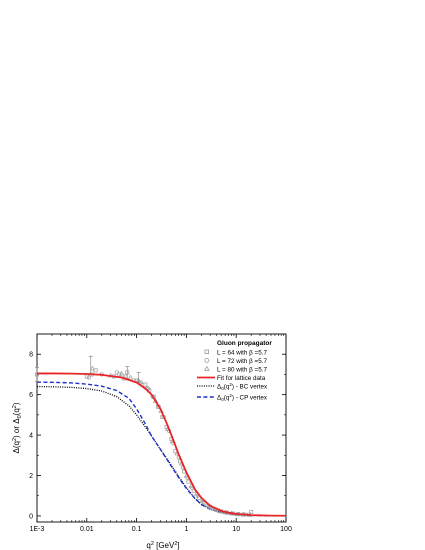 Image resolution: width=425 pixels, height=550 pixels. I want to click on legend-entry-fit: Fit for lattice data, so click(241, 378).